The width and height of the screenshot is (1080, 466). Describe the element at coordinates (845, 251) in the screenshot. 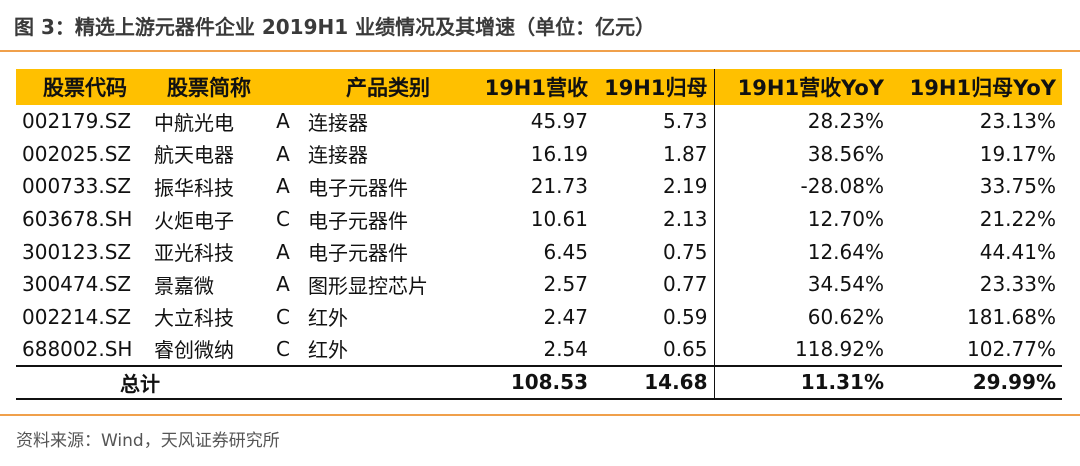

I see `cell-revenue-yoy: 12.64%` at that location.